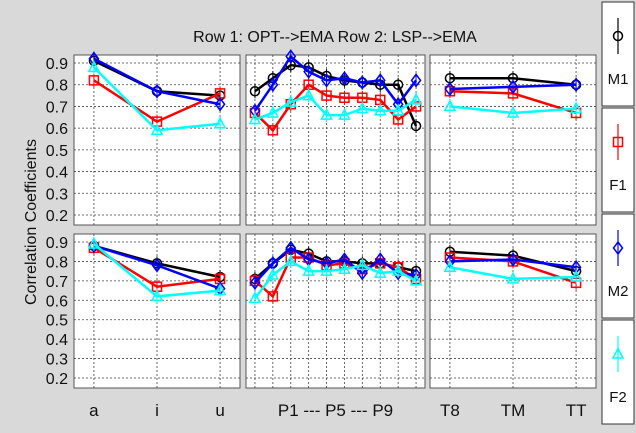 Image resolution: width=636 pixels, height=433 pixels. I want to click on legend-f2-marker, so click(618, 352).